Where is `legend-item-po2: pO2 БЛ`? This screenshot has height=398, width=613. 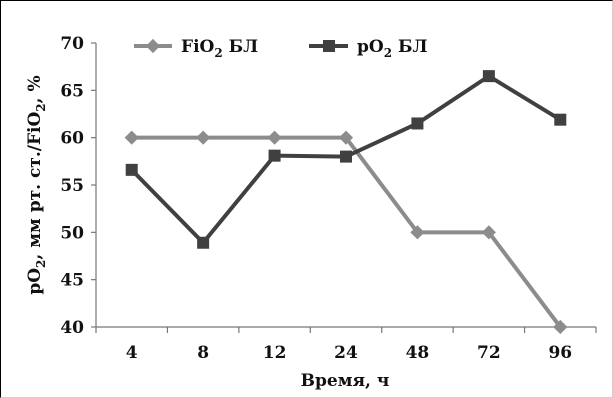 legend-item-po2: pO2 БЛ is located at coordinates (368, 48).